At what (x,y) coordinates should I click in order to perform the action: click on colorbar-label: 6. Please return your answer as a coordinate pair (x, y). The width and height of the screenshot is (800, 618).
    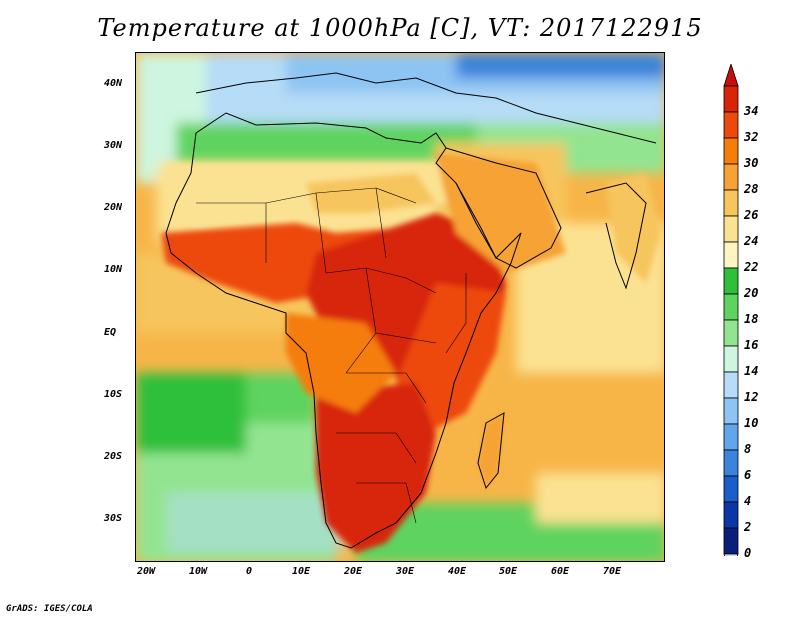
    Looking at the image, I should click on (748, 475).